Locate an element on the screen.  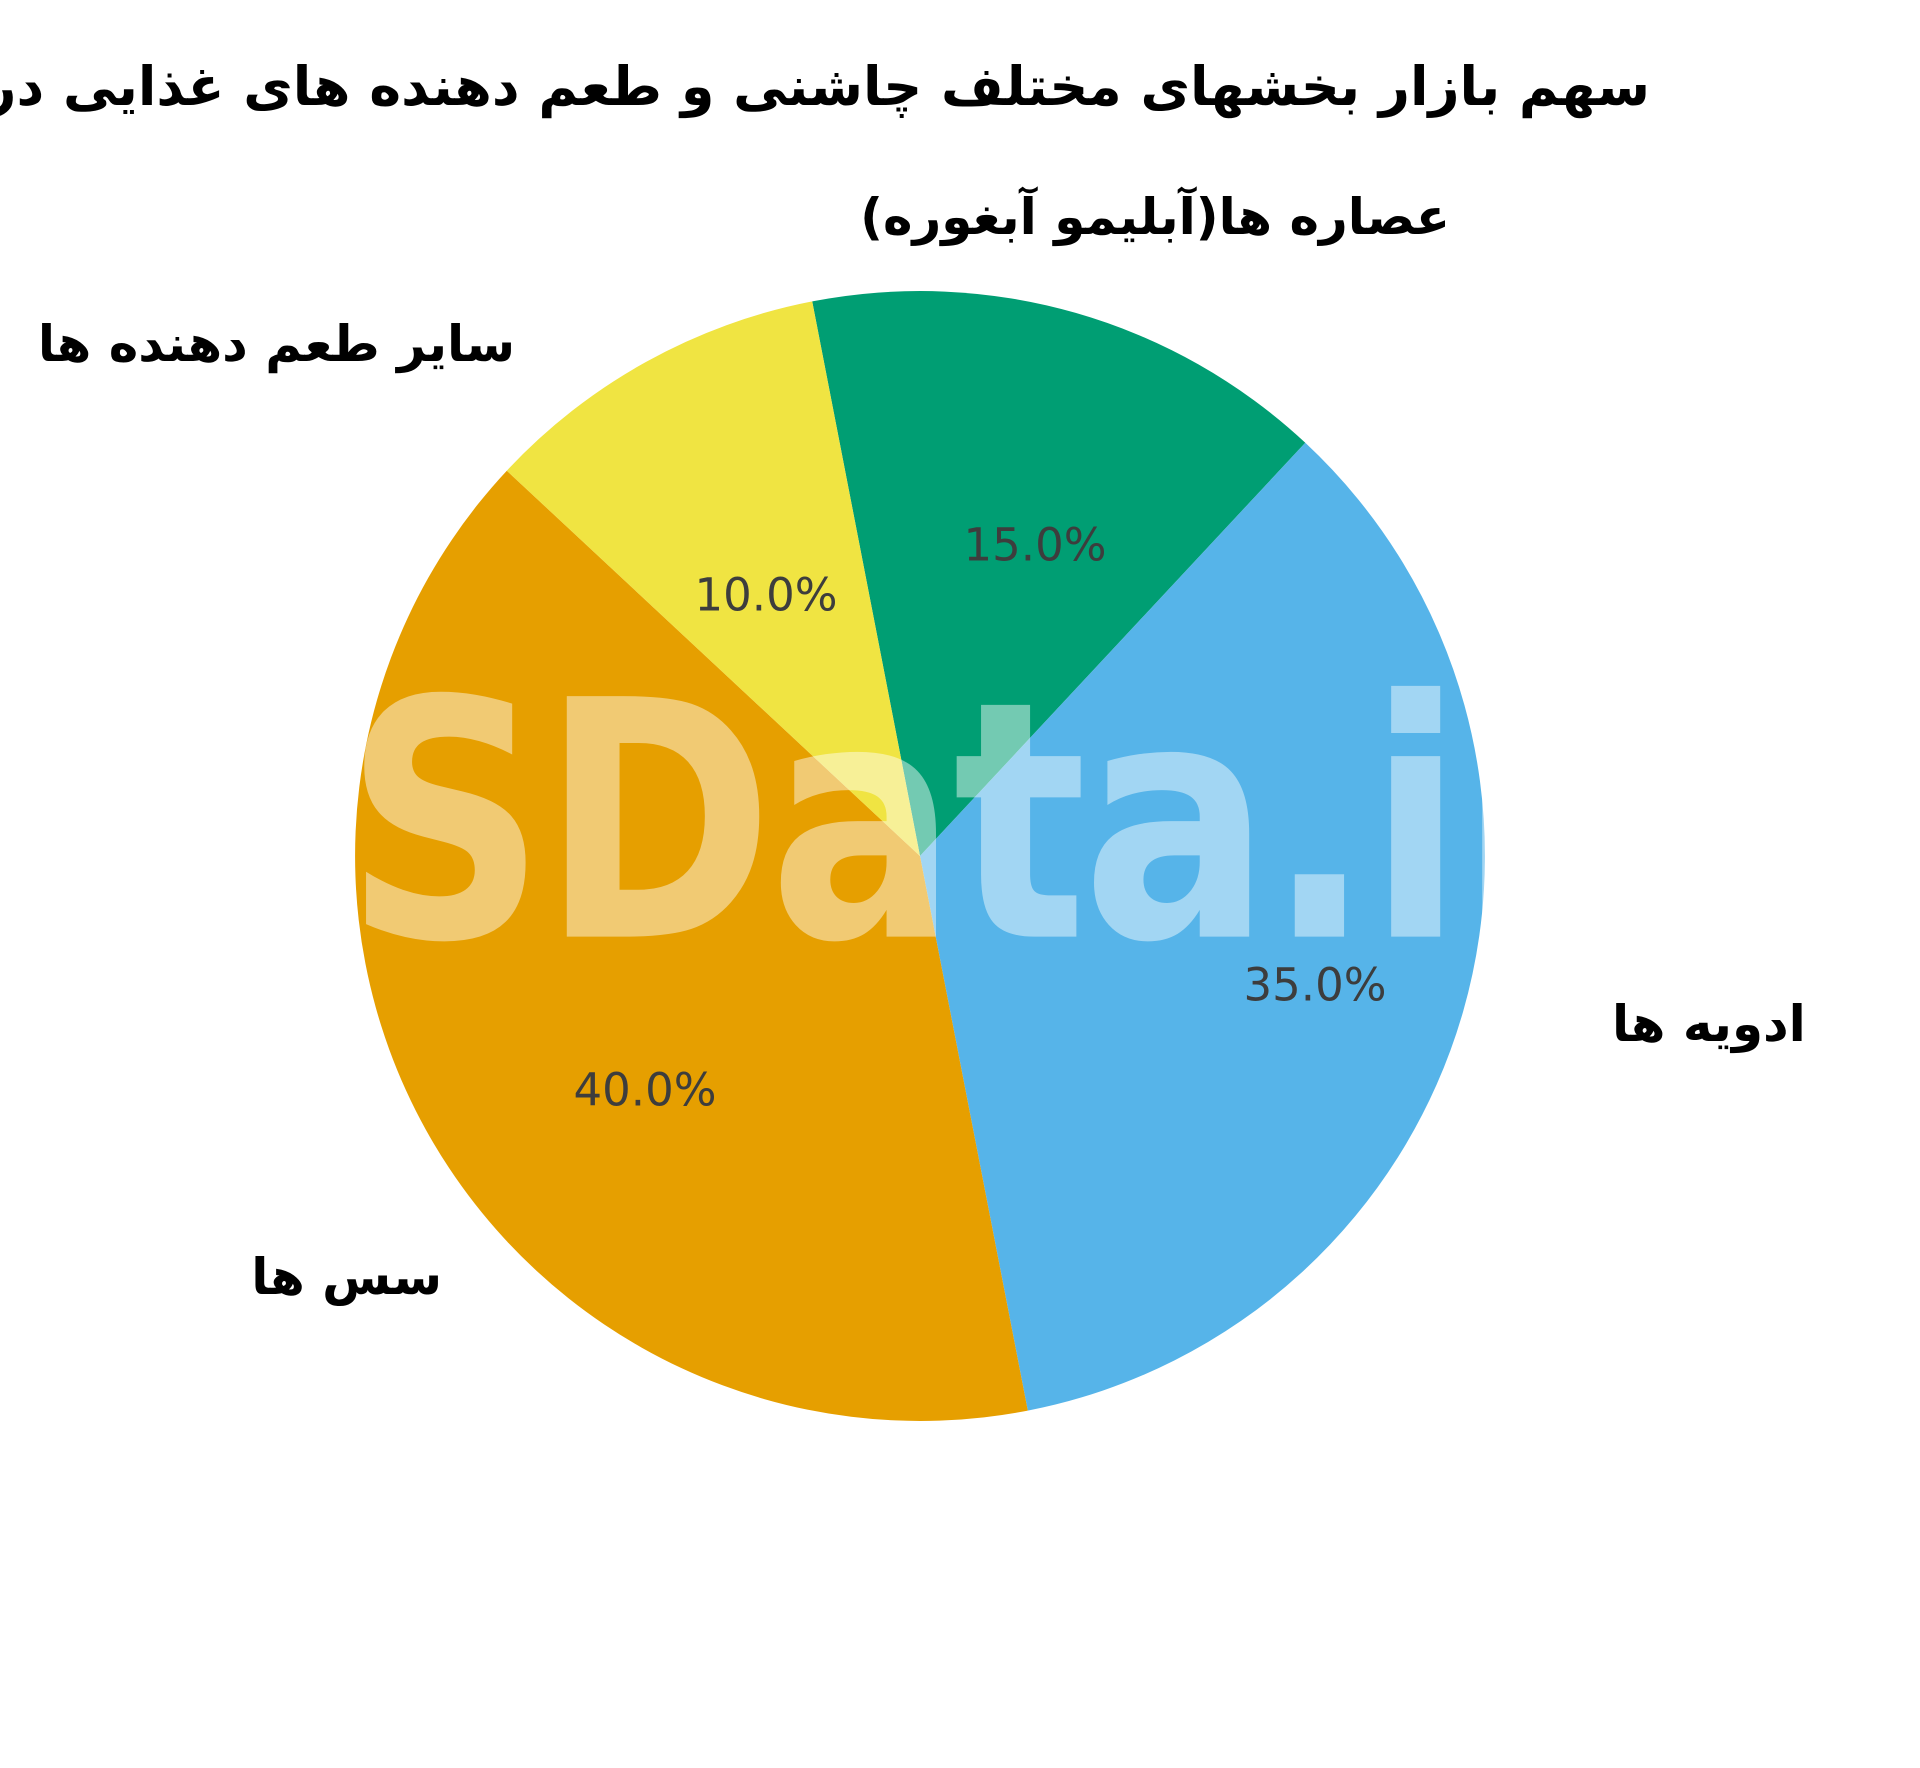
pct-label-extracts: 15.0% is located at coordinates (1035, 545).